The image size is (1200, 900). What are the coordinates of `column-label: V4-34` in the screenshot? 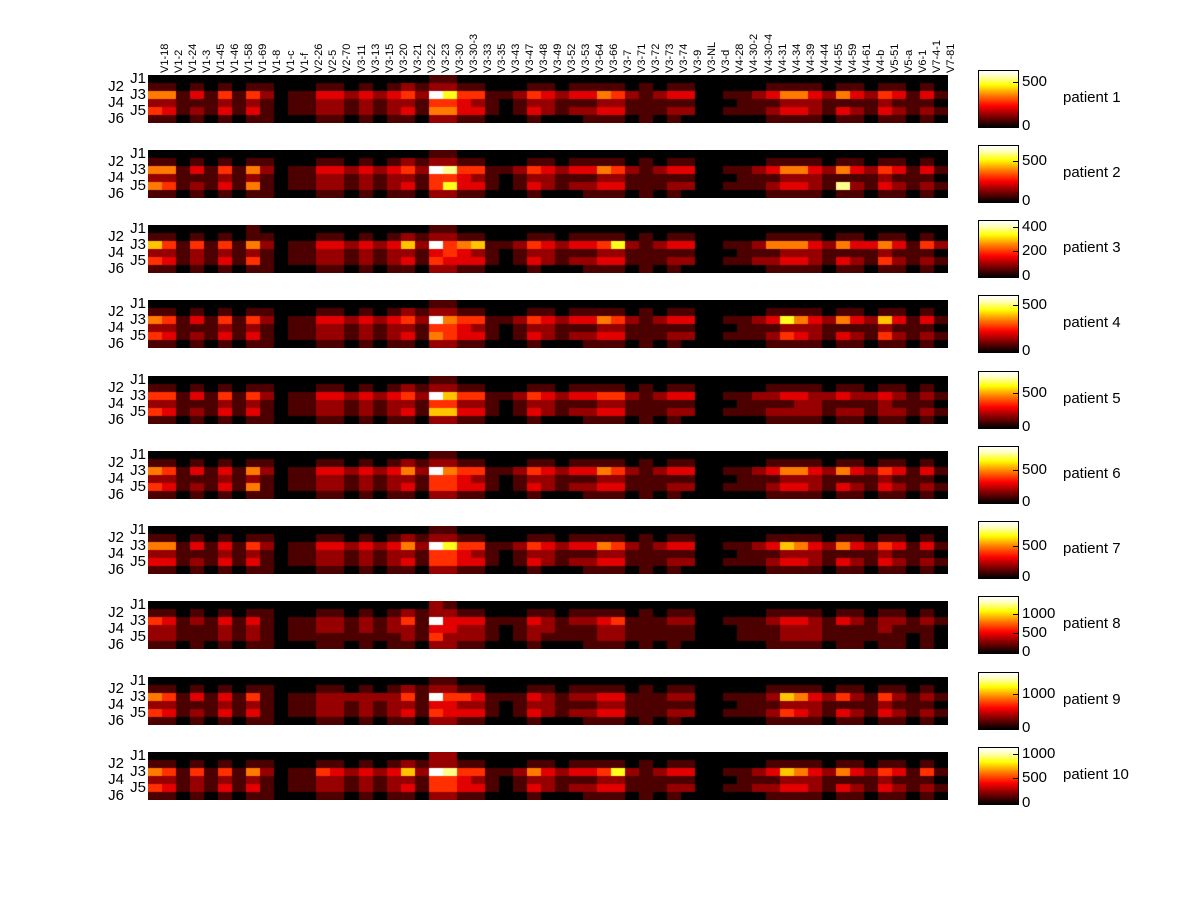 It's located at (796, 58).